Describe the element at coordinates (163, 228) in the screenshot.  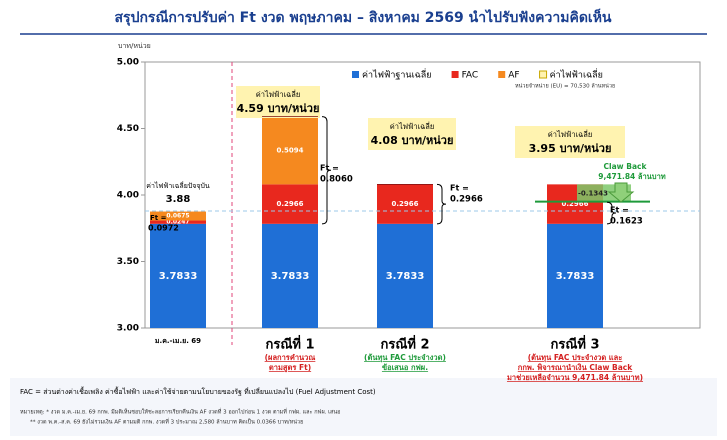
I see `ft-value: 0.0972` at that location.